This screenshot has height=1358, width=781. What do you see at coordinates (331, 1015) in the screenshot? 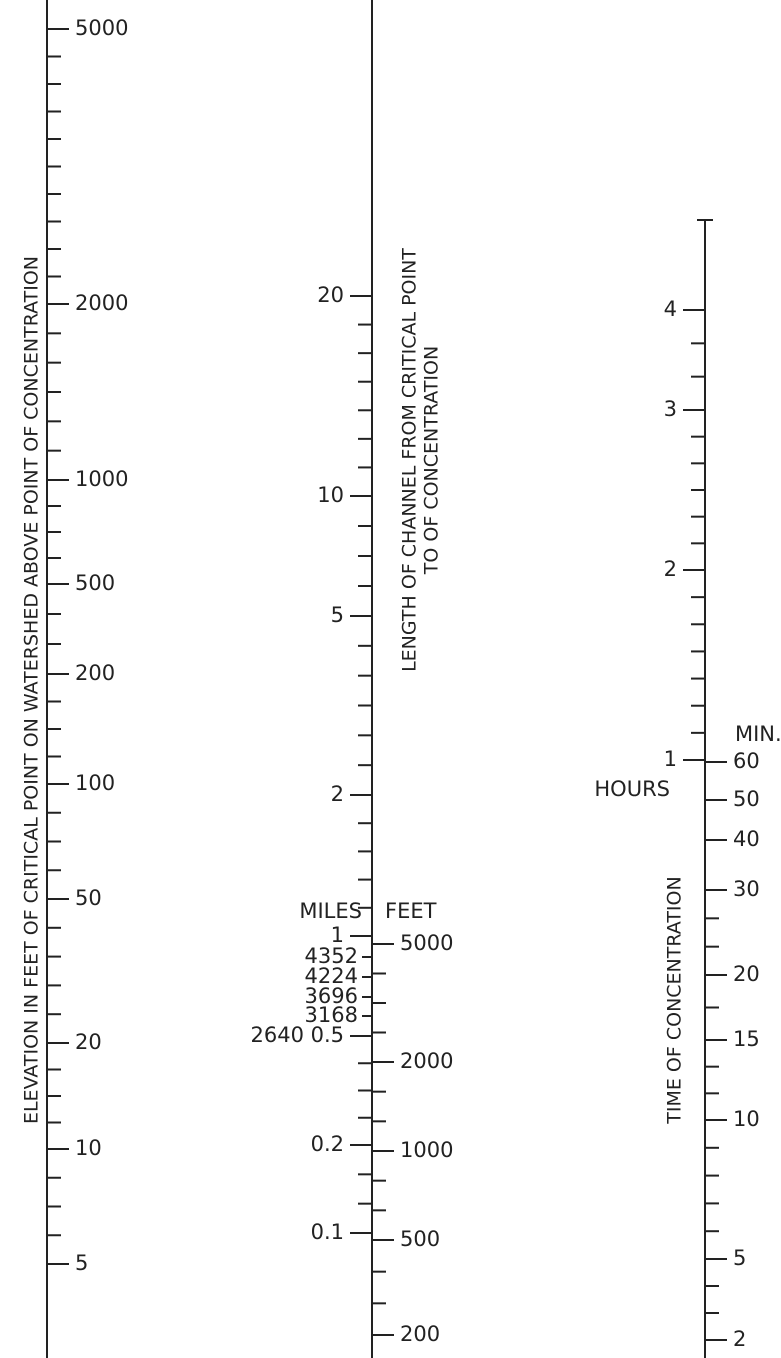
I see `tick-label: 3168` at bounding box center [331, 1015].